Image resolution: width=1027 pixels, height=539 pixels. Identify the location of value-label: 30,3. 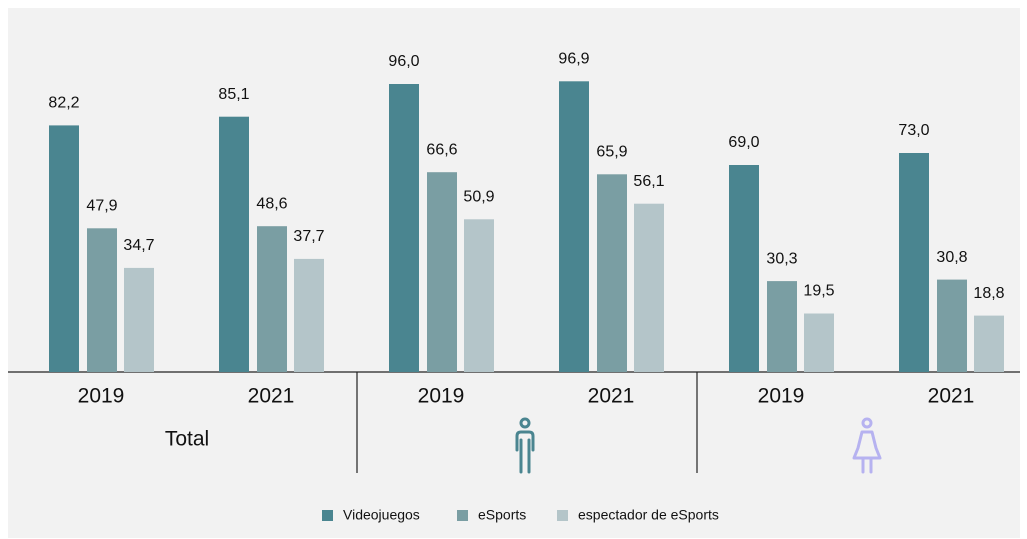
(781, 258).